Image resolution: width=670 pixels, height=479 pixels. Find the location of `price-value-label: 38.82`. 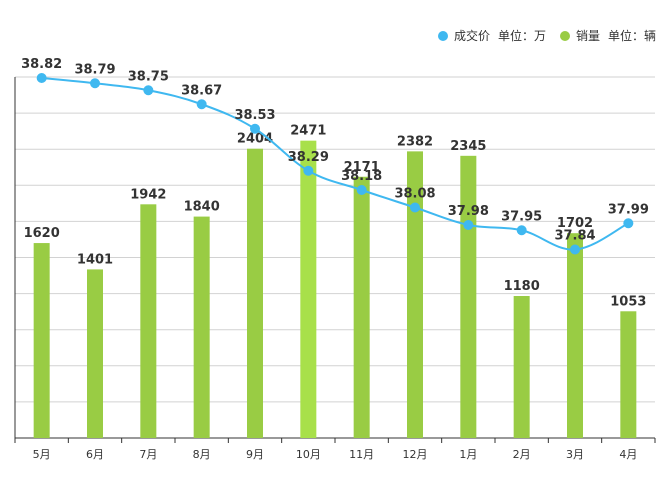

price-value-label: 38.82 is located at coordinates (41, 64).